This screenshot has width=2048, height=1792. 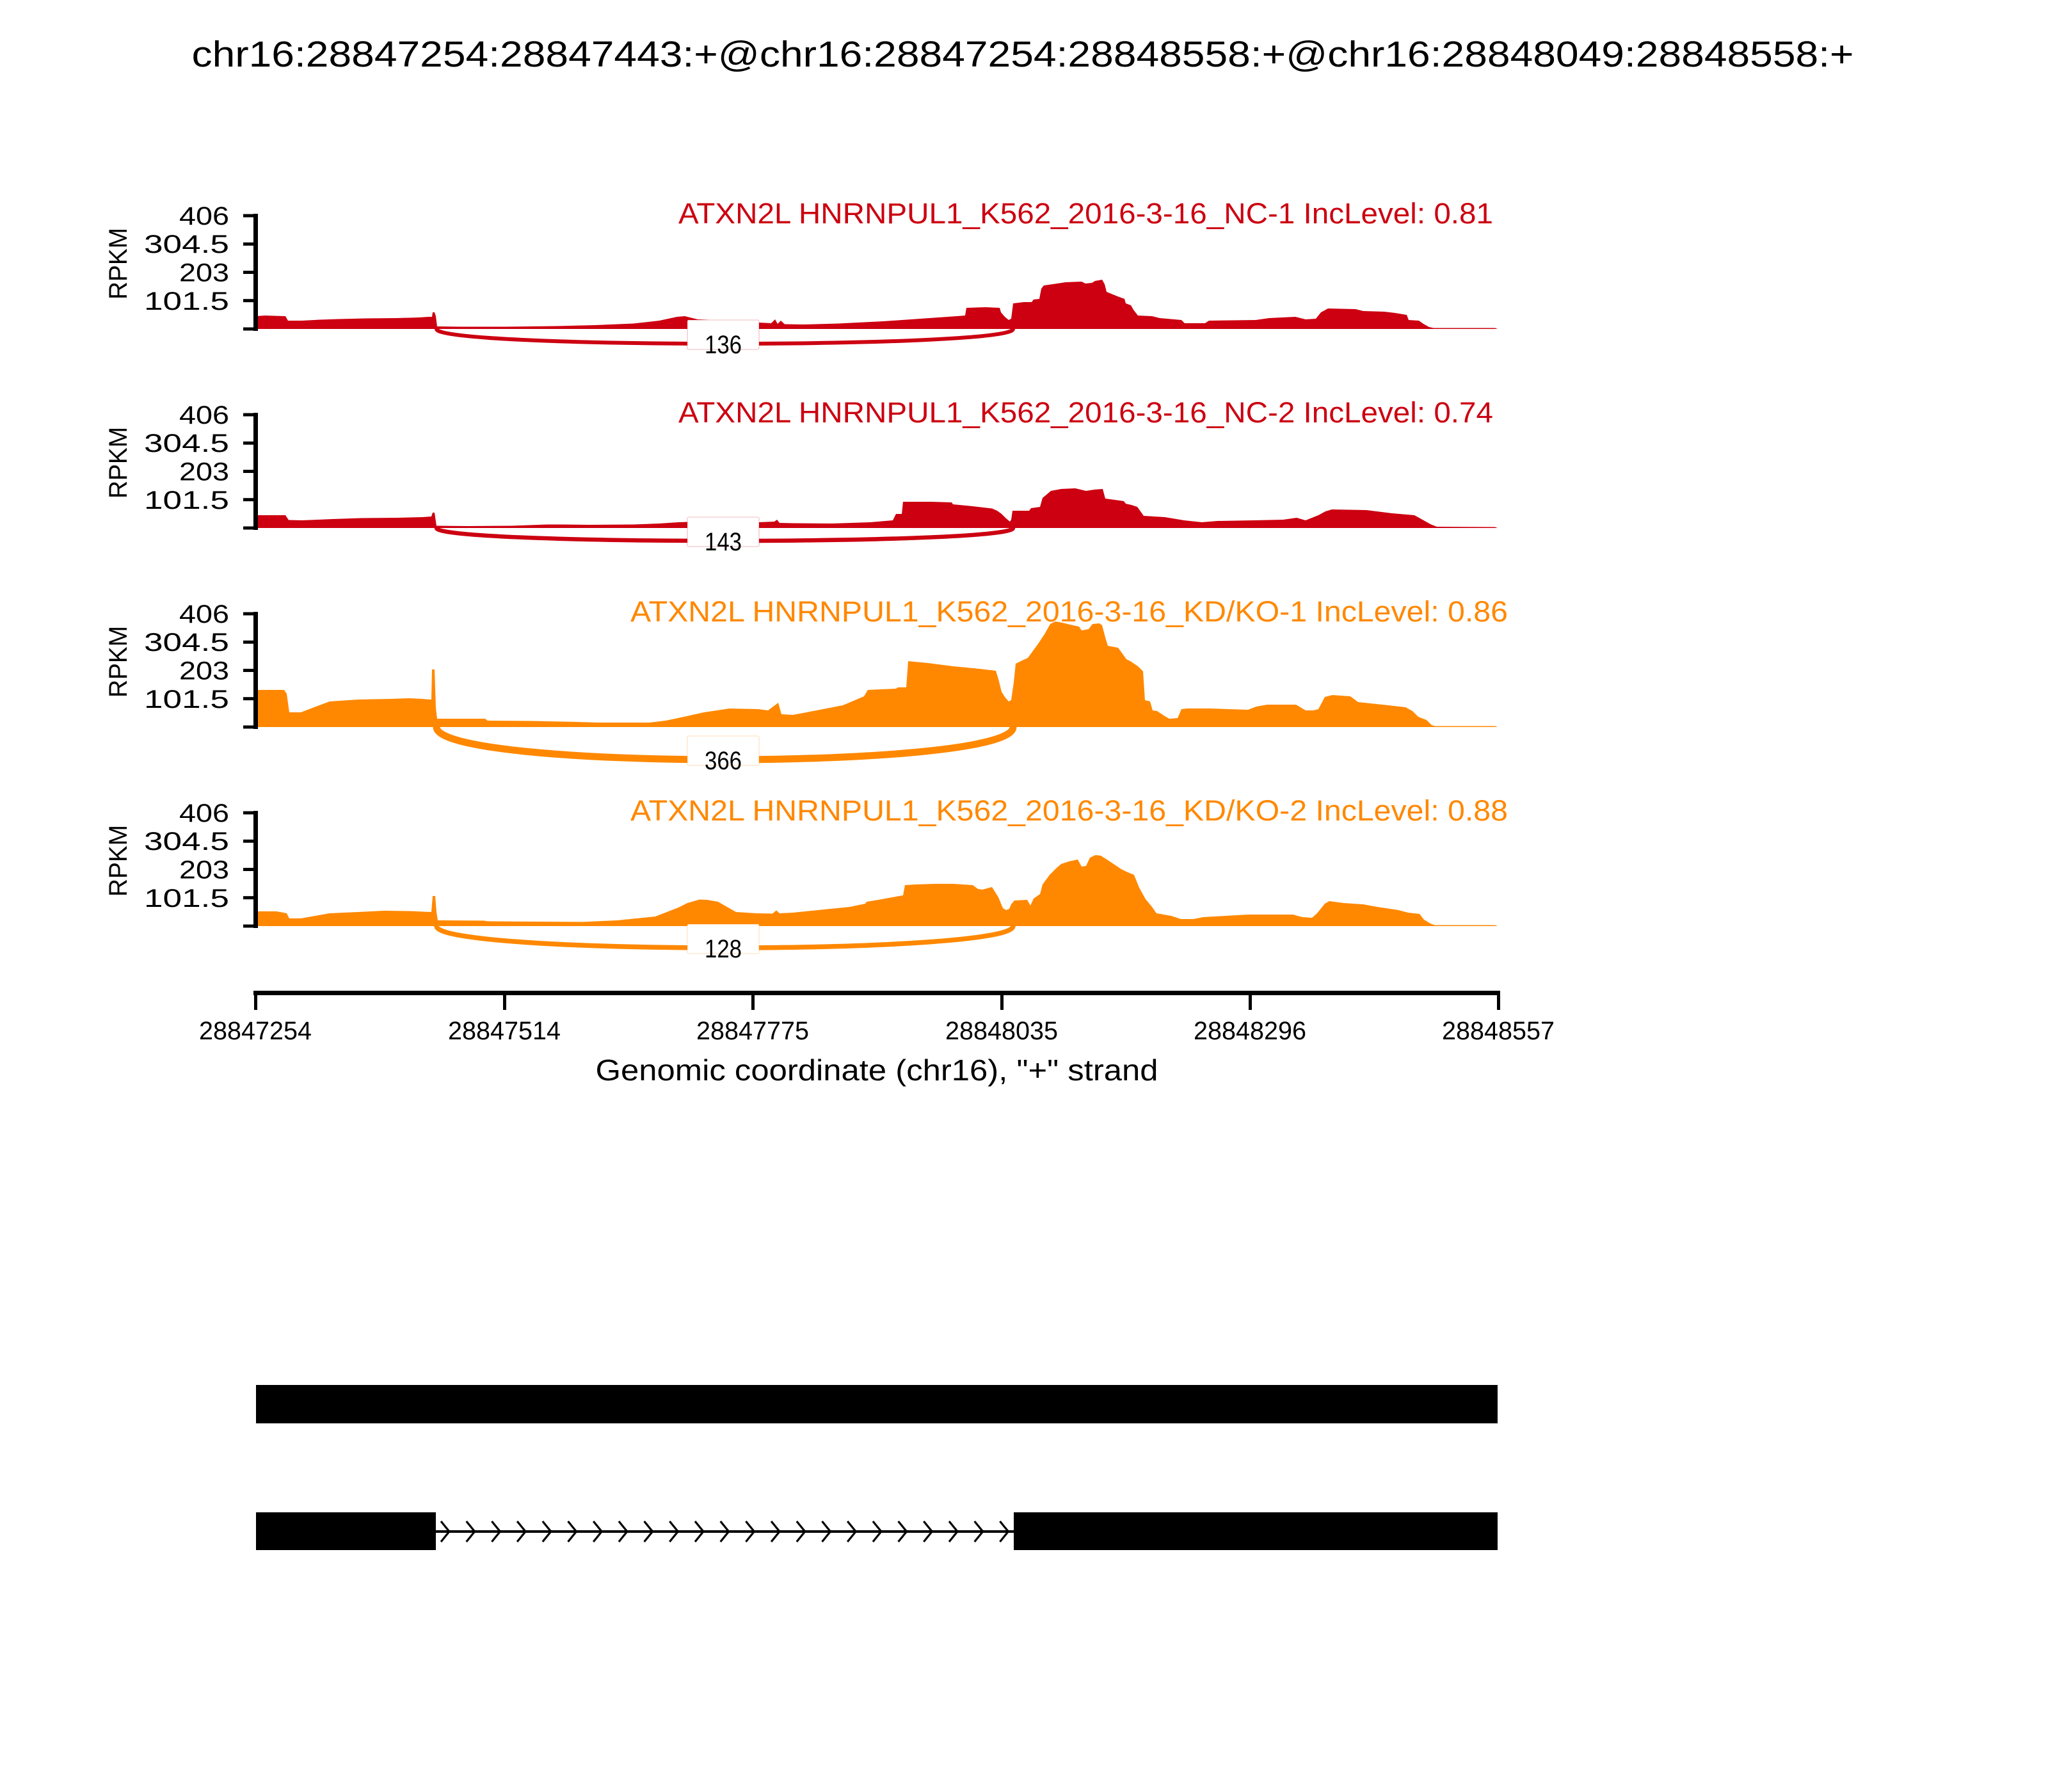 What do you see at coordinates (1250, 1031) in the screenshot?
I see `svg-text: 28848296` at bounding box center [1250, 1031].